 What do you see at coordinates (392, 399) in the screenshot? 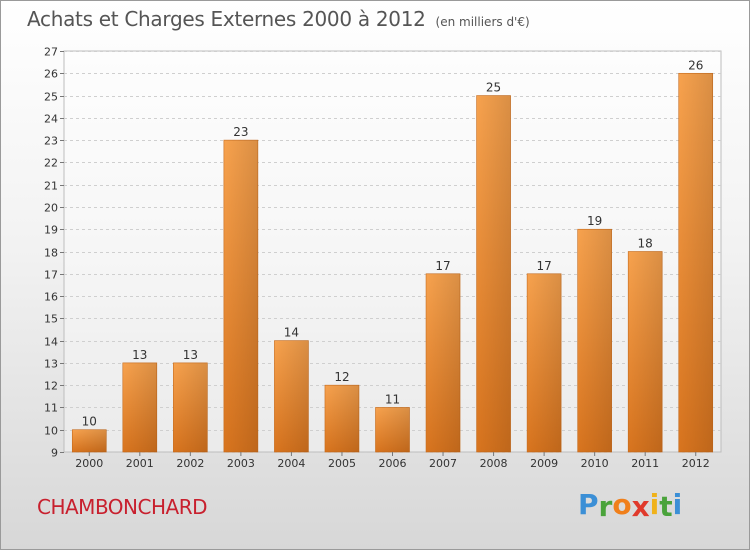
I see `bar-value-label: 11` at bounding box center [392, 399].